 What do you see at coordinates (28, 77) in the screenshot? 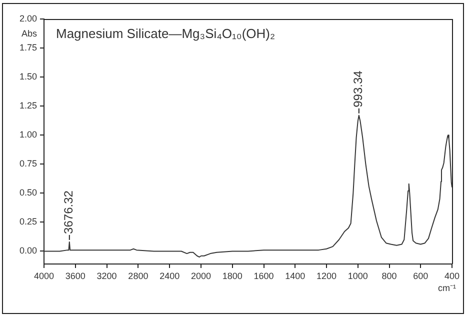
I see `y-tick-label: 1.50` at bounding box center [28, 77].